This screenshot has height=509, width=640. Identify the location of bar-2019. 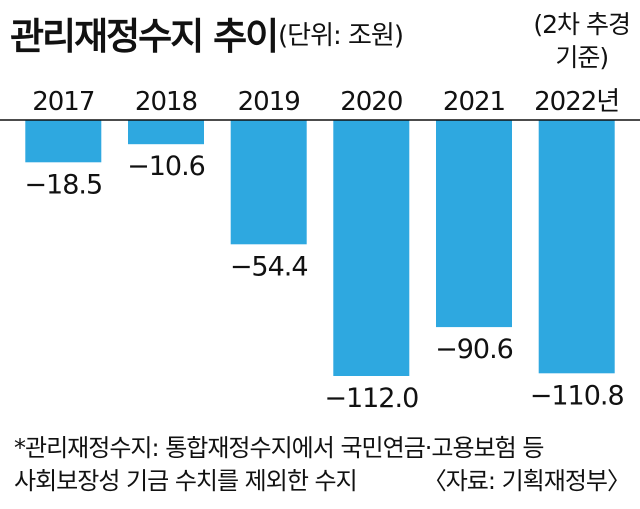
(268, 182).